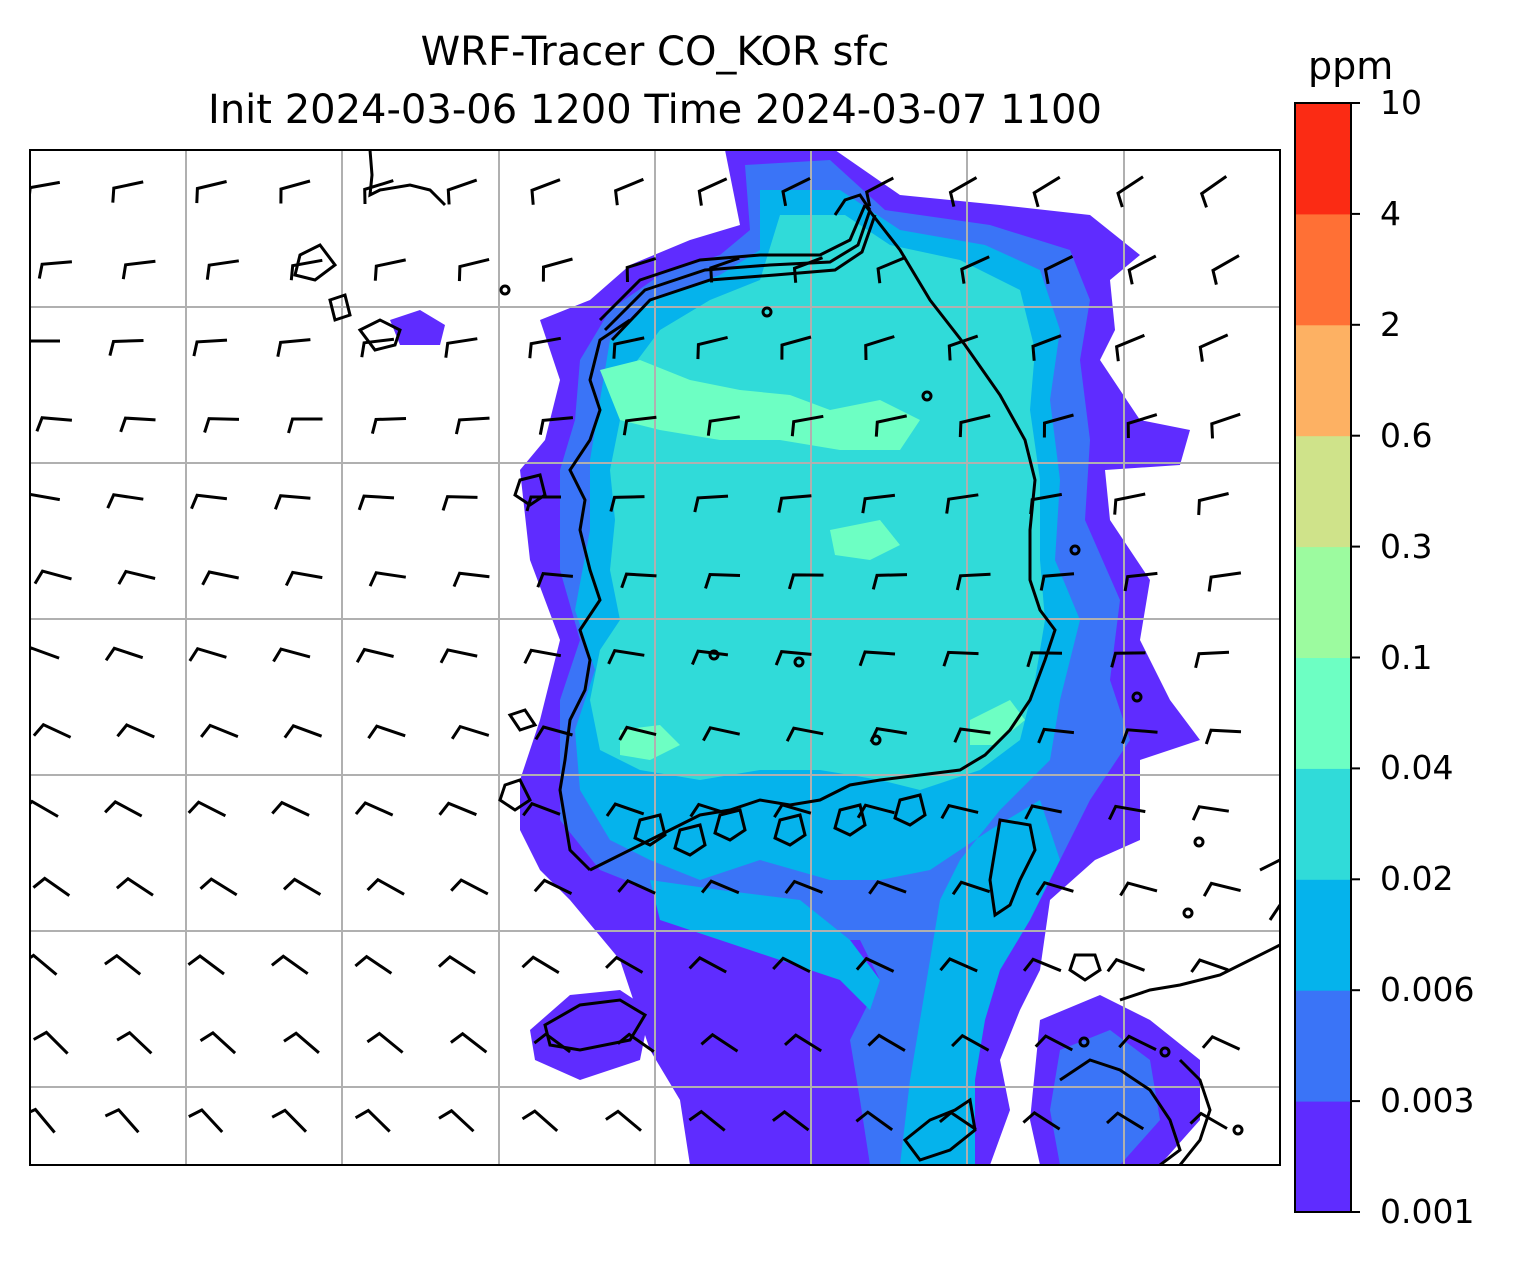 The image size is (1528, 1267). I want to click on colorbar-tick-label: 0.001, so click(1427, 1211).